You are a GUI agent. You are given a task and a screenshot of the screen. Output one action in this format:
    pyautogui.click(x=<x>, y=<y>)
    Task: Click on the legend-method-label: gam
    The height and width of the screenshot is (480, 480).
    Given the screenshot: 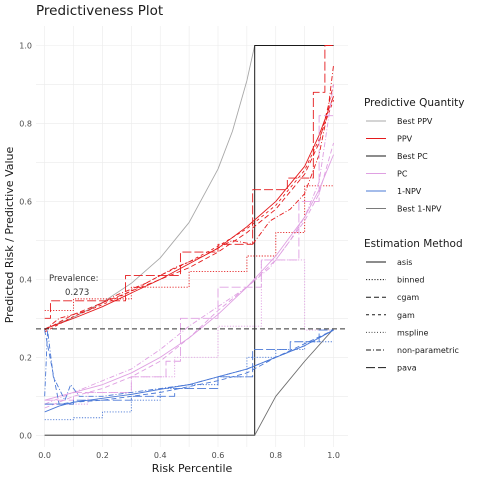 What is the action you would take?
    pyautogui.click(x=406, y=315)
    